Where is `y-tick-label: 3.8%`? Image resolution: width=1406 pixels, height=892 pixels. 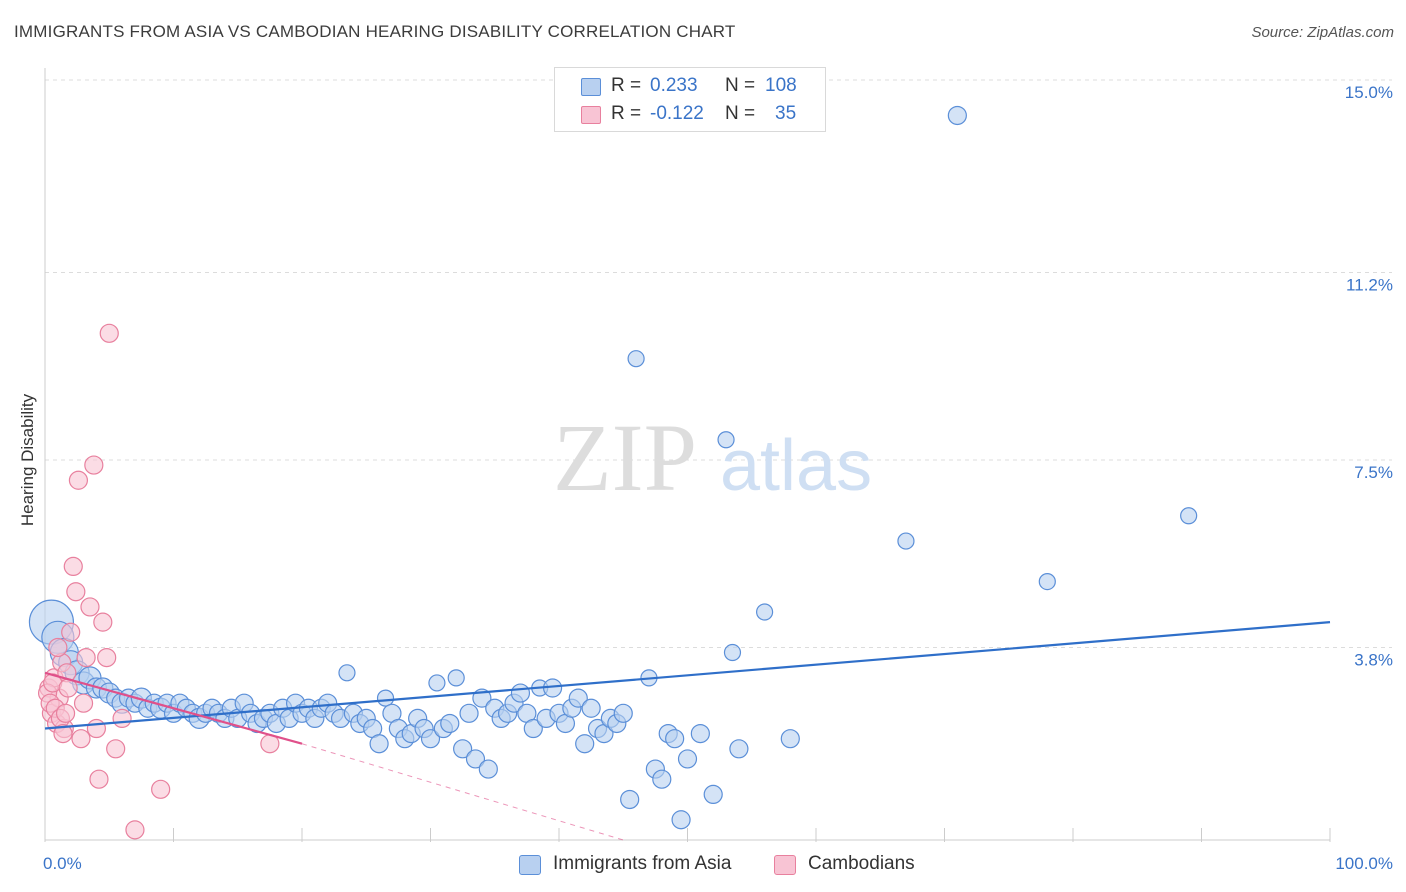
y-tick-label: 3.8% is located at coordinates (1373, 659).